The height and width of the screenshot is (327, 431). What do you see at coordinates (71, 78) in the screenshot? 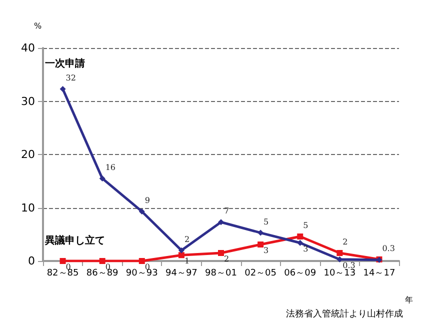
I see `data-label: 32` at bounding box center [71, 78].